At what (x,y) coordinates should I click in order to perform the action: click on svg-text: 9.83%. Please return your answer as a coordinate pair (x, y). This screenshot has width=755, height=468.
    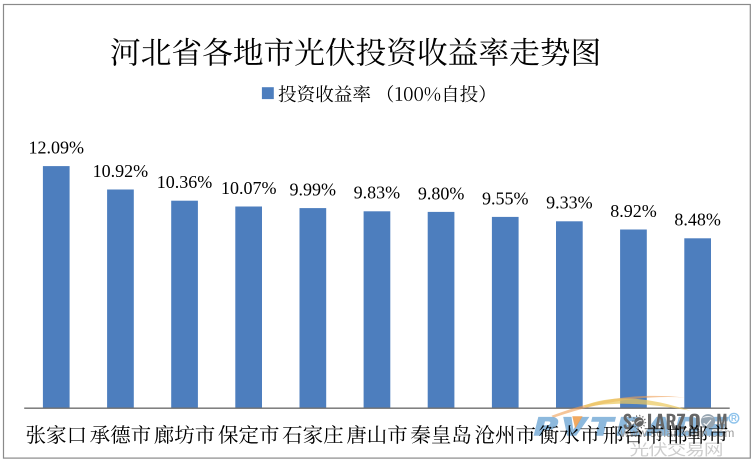
    Looking at the image, I should click on (377, 193).